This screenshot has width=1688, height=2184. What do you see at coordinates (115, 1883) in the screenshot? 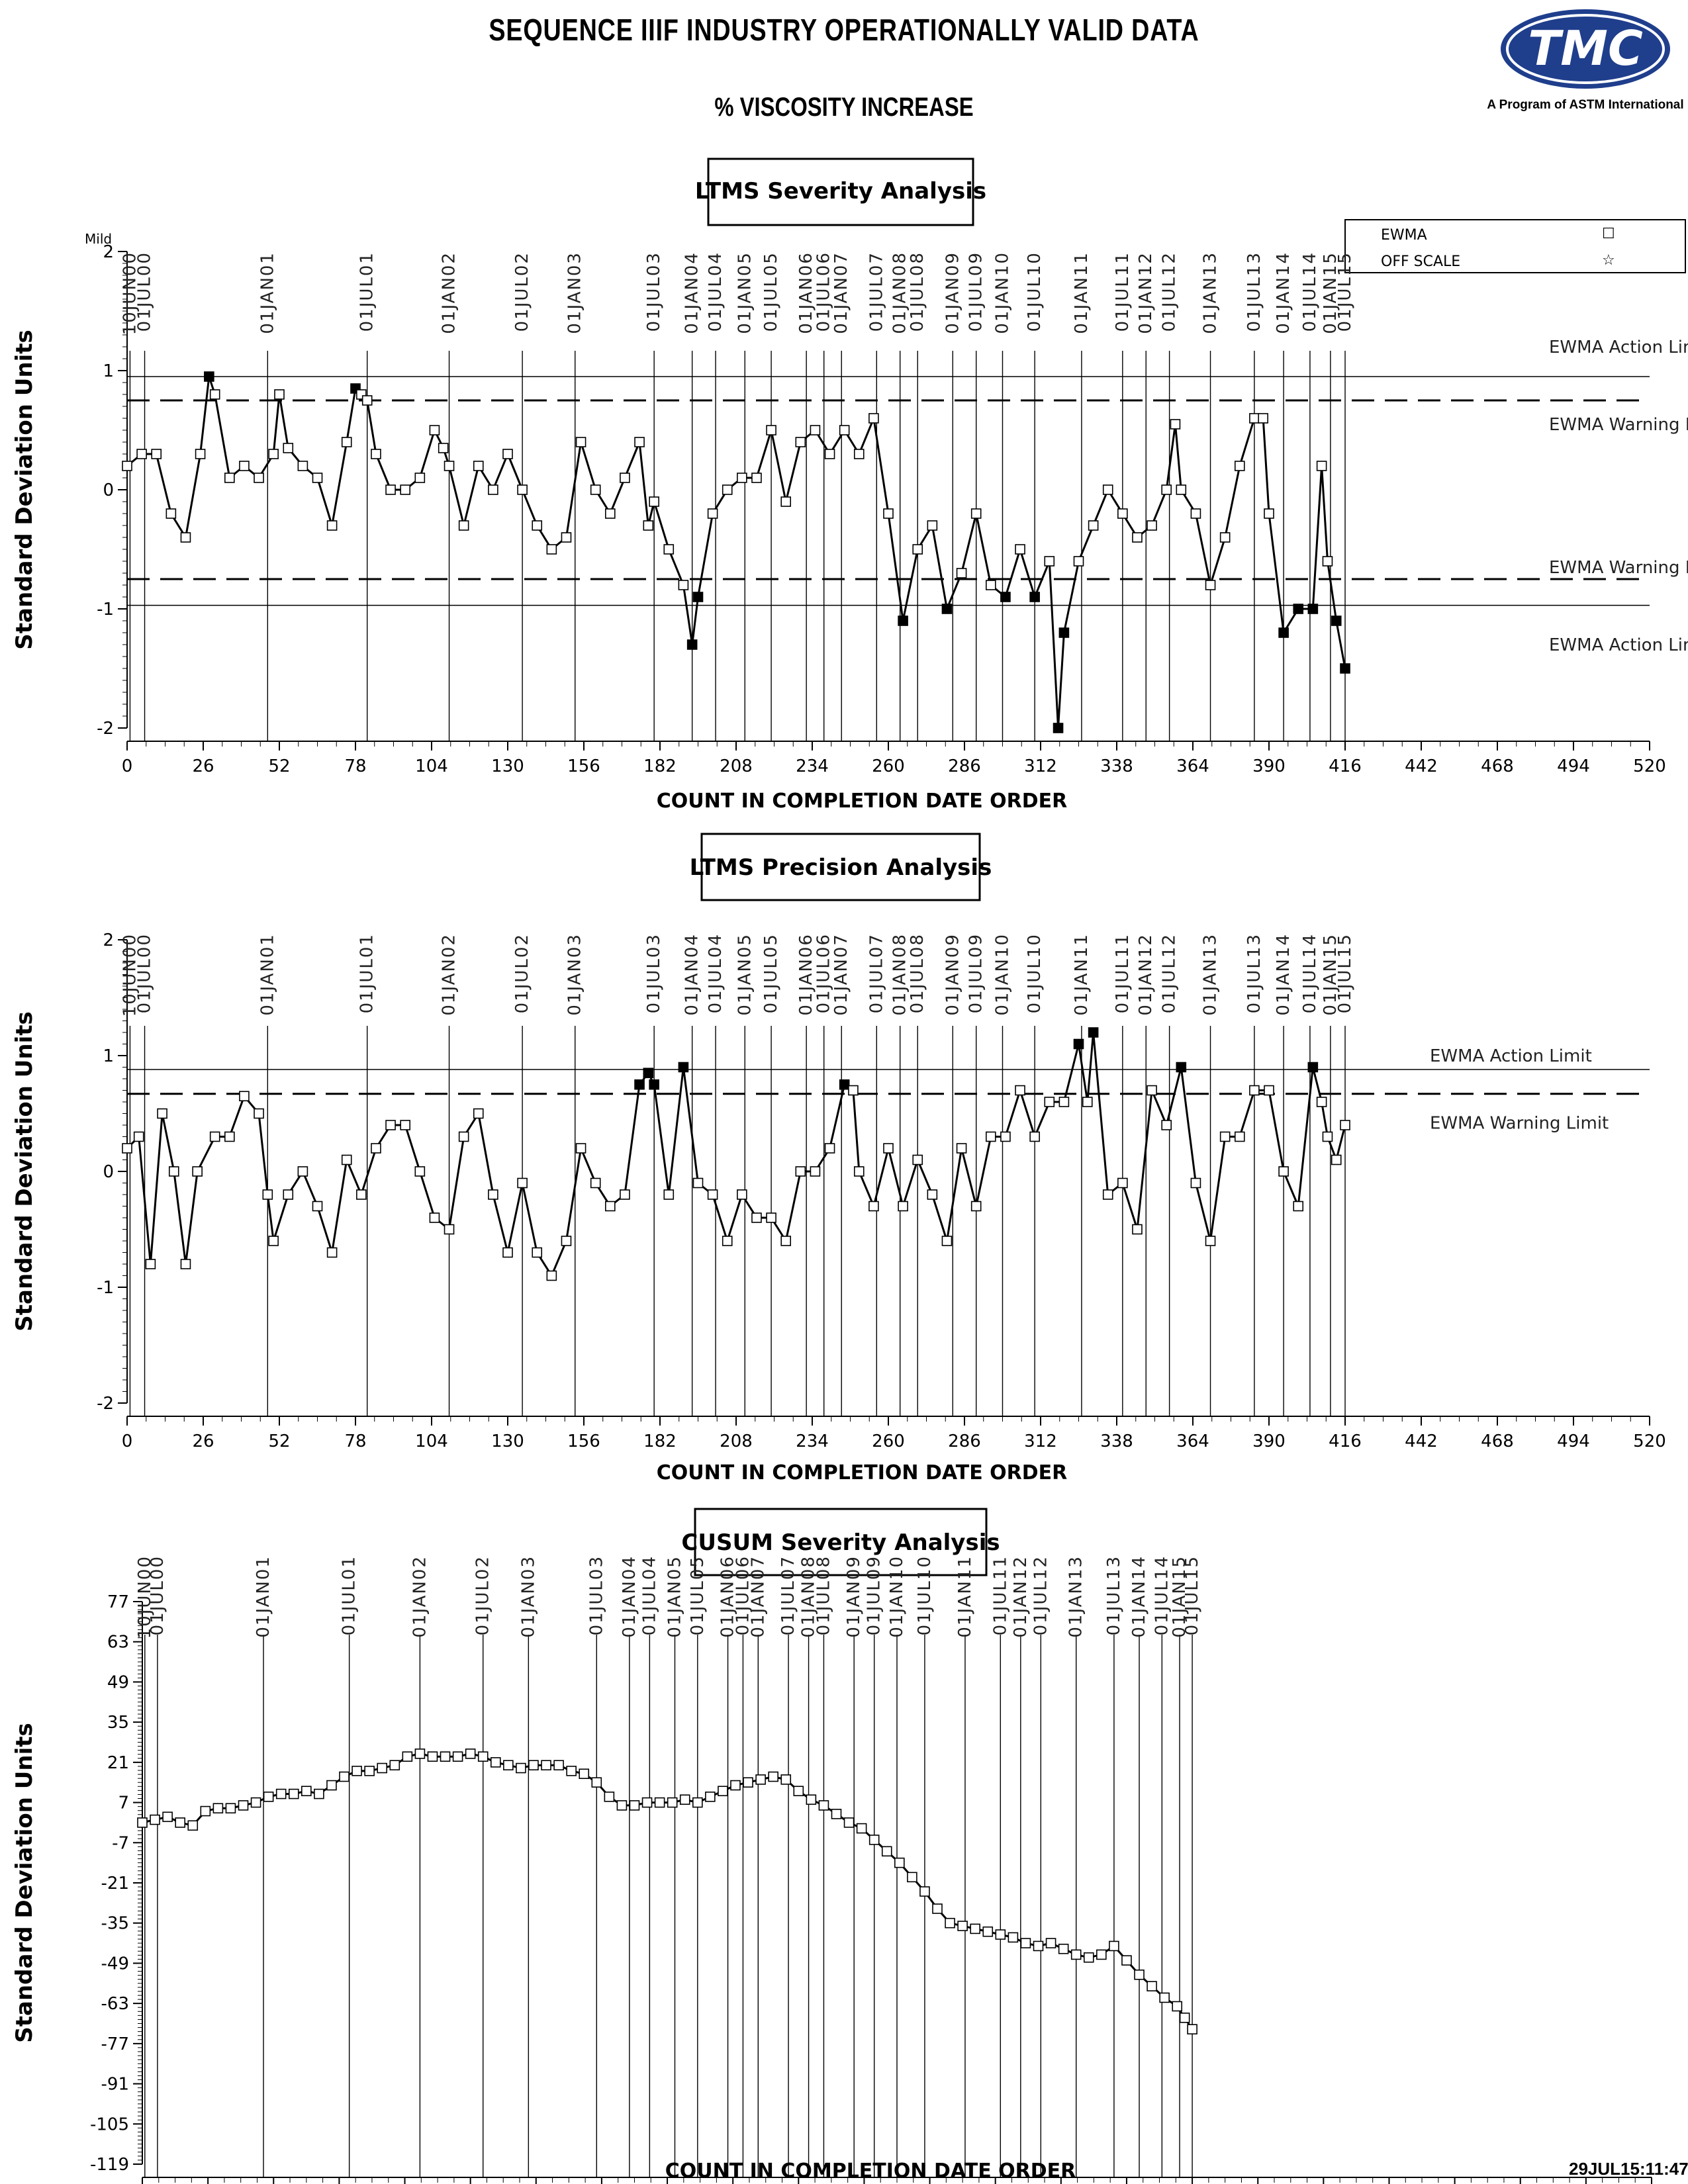
I see `y-tick-label: -21` at bounding box center [115, 1883].